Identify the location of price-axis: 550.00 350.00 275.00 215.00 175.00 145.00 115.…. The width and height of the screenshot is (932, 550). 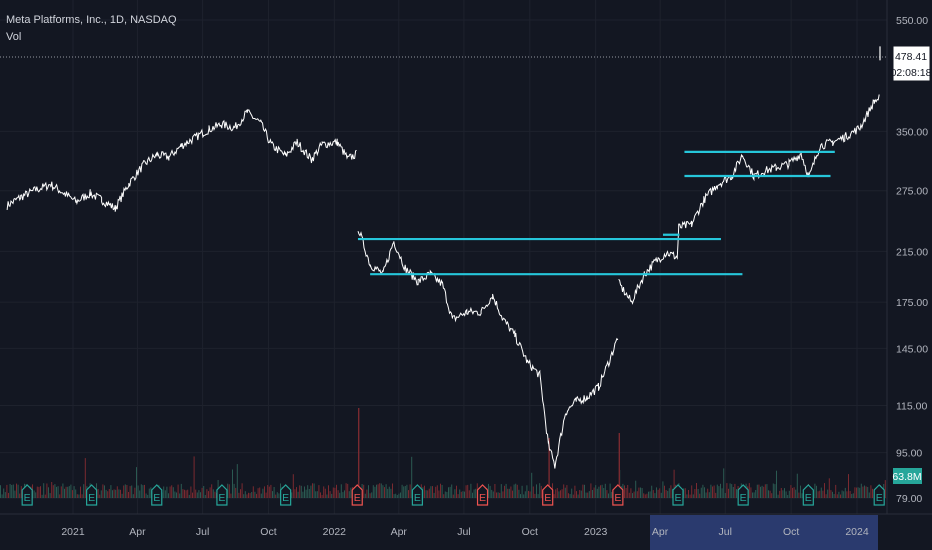
(907, 257).